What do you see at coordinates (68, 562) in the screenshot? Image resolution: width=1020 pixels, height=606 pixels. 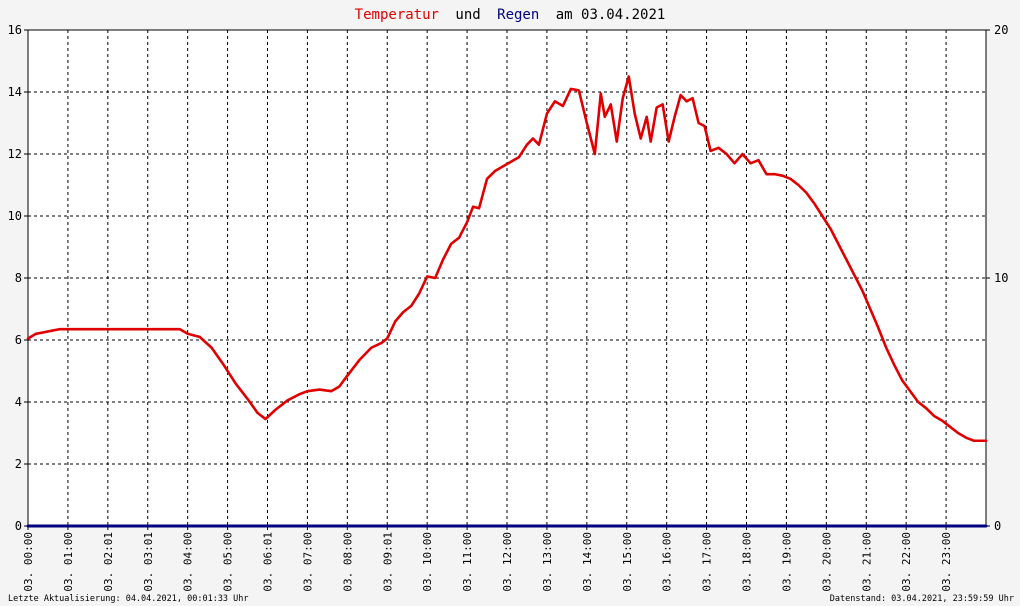 I see `x-tick-label: 03. 01:00` at bounding box center [68, 562].